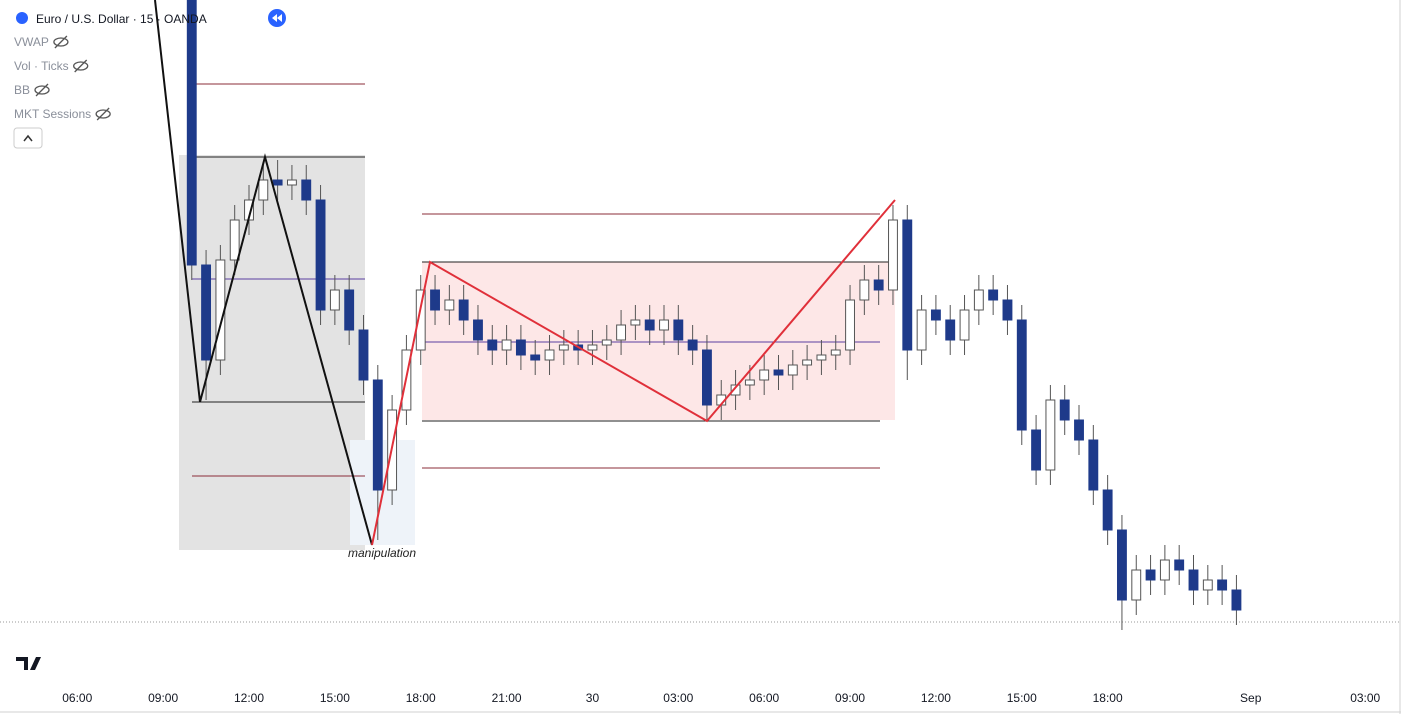 The height and width of the screenshot is (714, 1401). Describe the element at coordinates (263, 273) in the screenshot. I see `zigzag` at that location.